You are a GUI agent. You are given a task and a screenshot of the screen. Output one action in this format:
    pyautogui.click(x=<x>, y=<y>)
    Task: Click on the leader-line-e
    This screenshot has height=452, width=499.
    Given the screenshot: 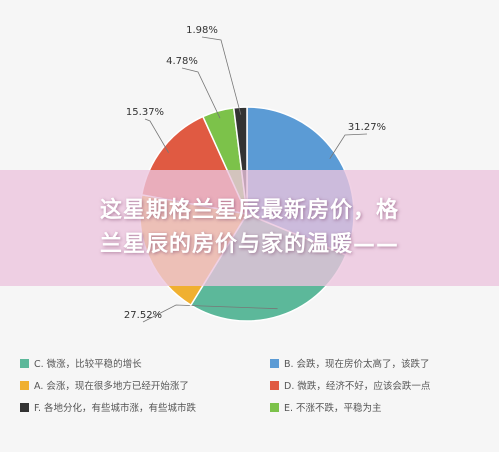 What is the action you would take?
    pyautogui.click(x=201, y=93)
    